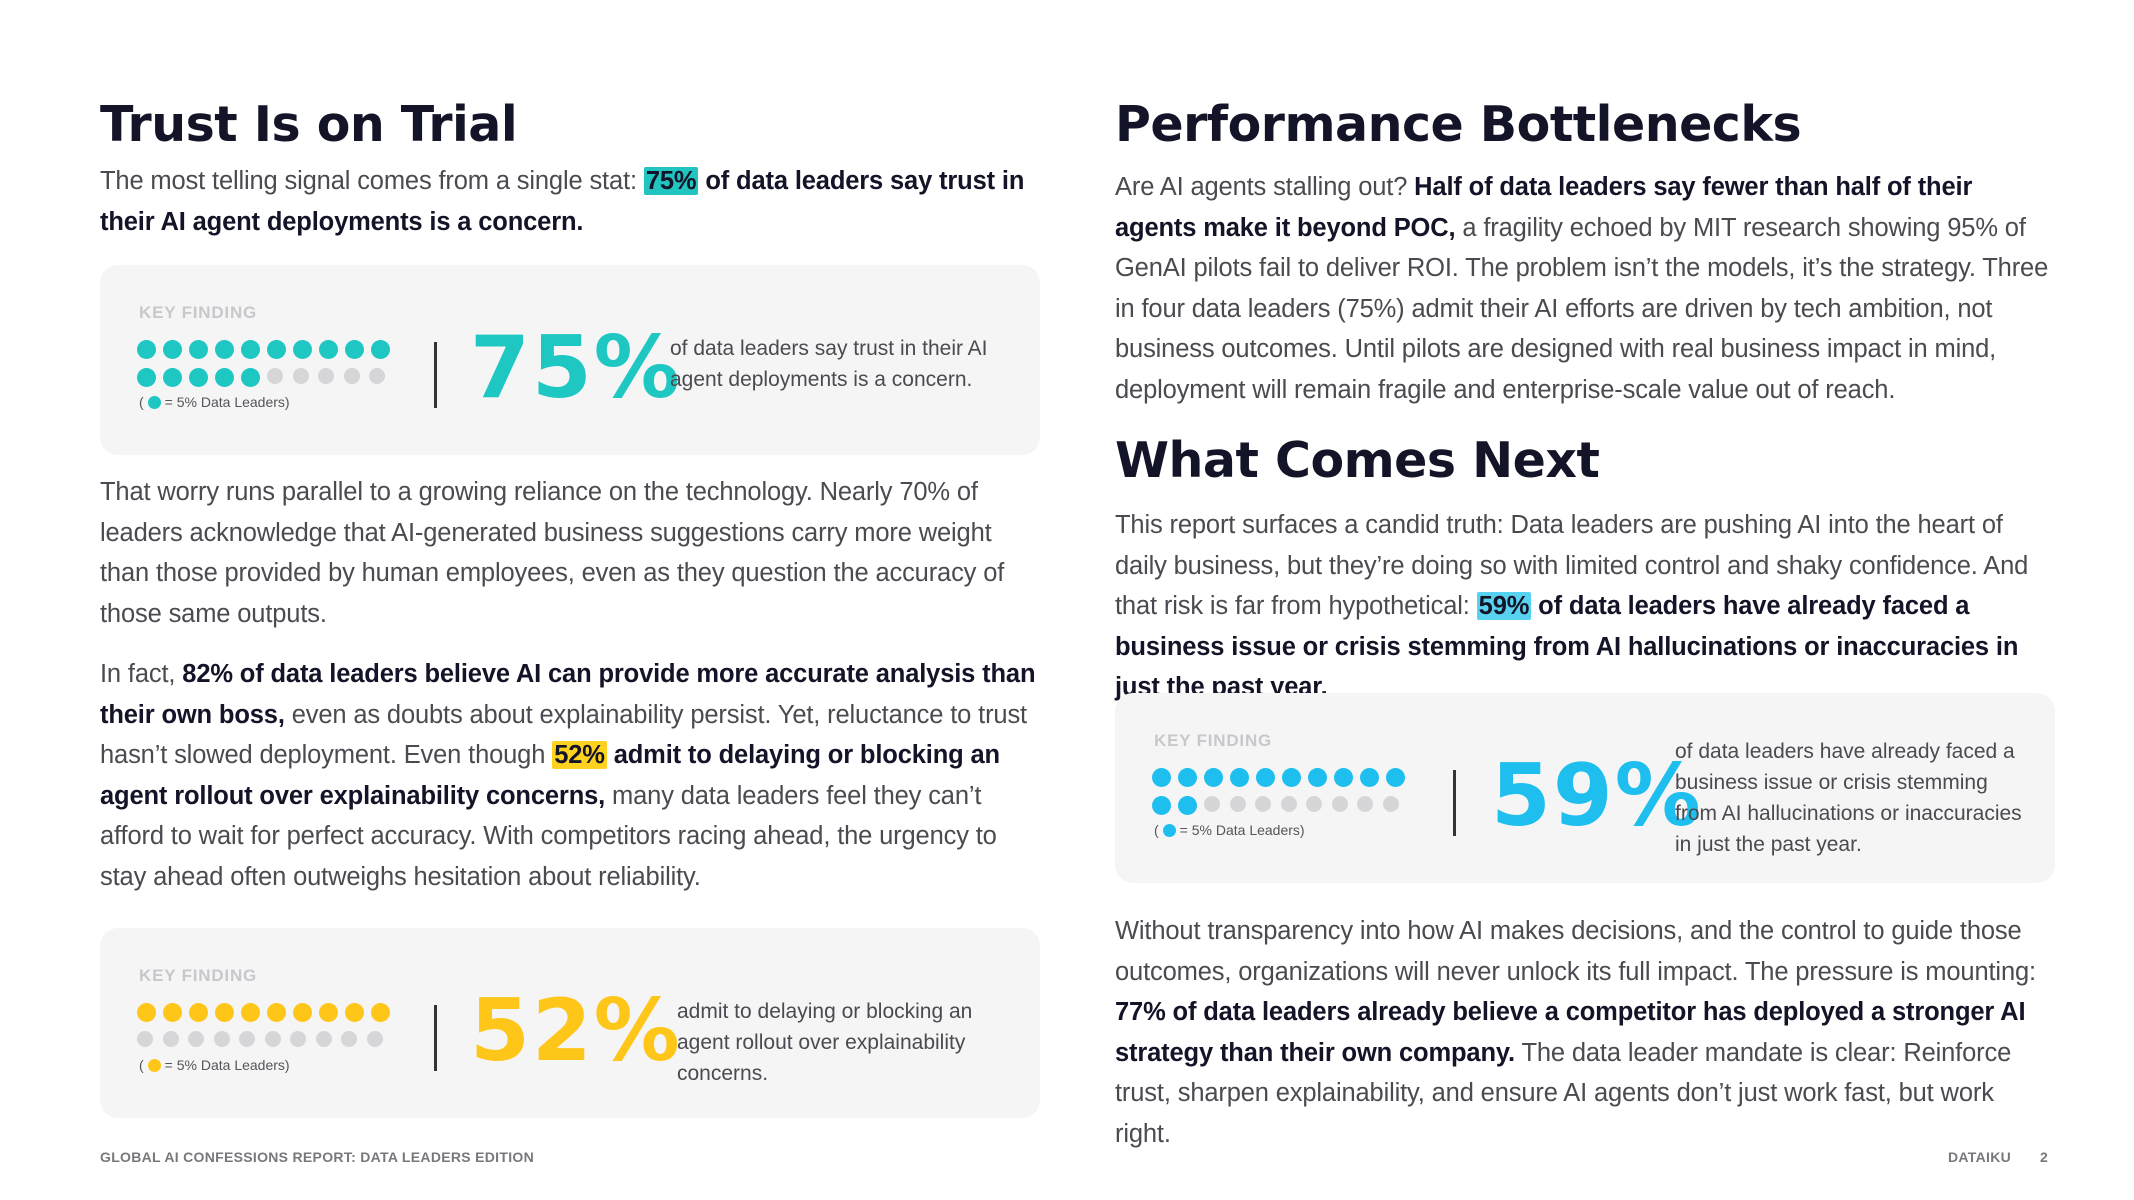  I want to click on section-title-trust: Trust Is on Trial, so click(309, 124).